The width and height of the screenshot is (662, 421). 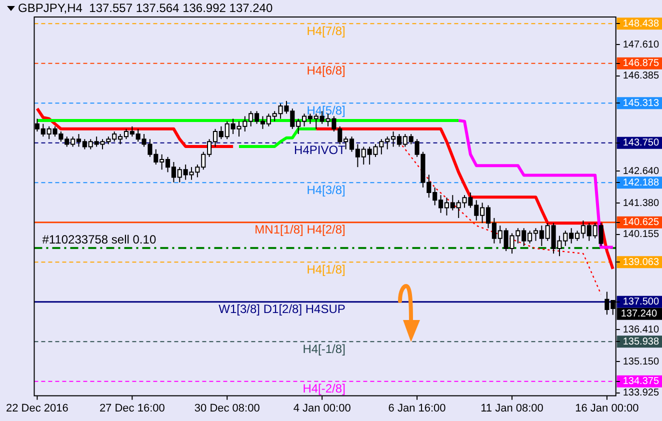 What do you see at coordinates (99, 239) in the screenshot?
I see `ref-line-label: #110233758 sell 0.10` at bounding box center [99, 239].